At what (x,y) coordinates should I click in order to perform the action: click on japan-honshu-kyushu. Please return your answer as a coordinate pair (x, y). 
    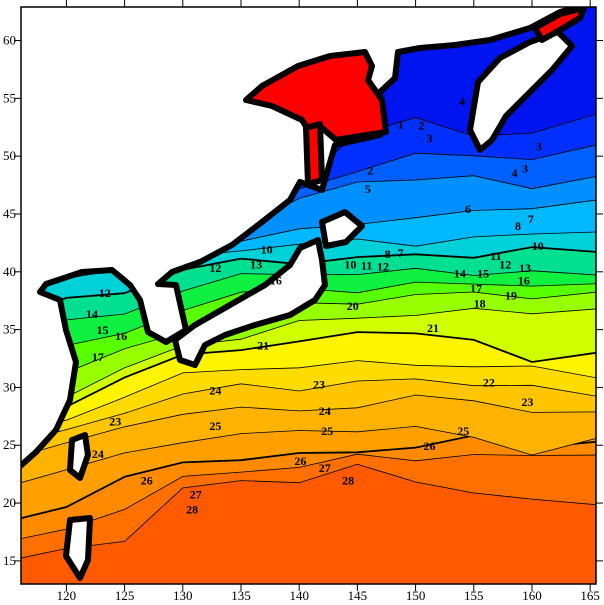
    Looking at the image, I should click on (250, 302).